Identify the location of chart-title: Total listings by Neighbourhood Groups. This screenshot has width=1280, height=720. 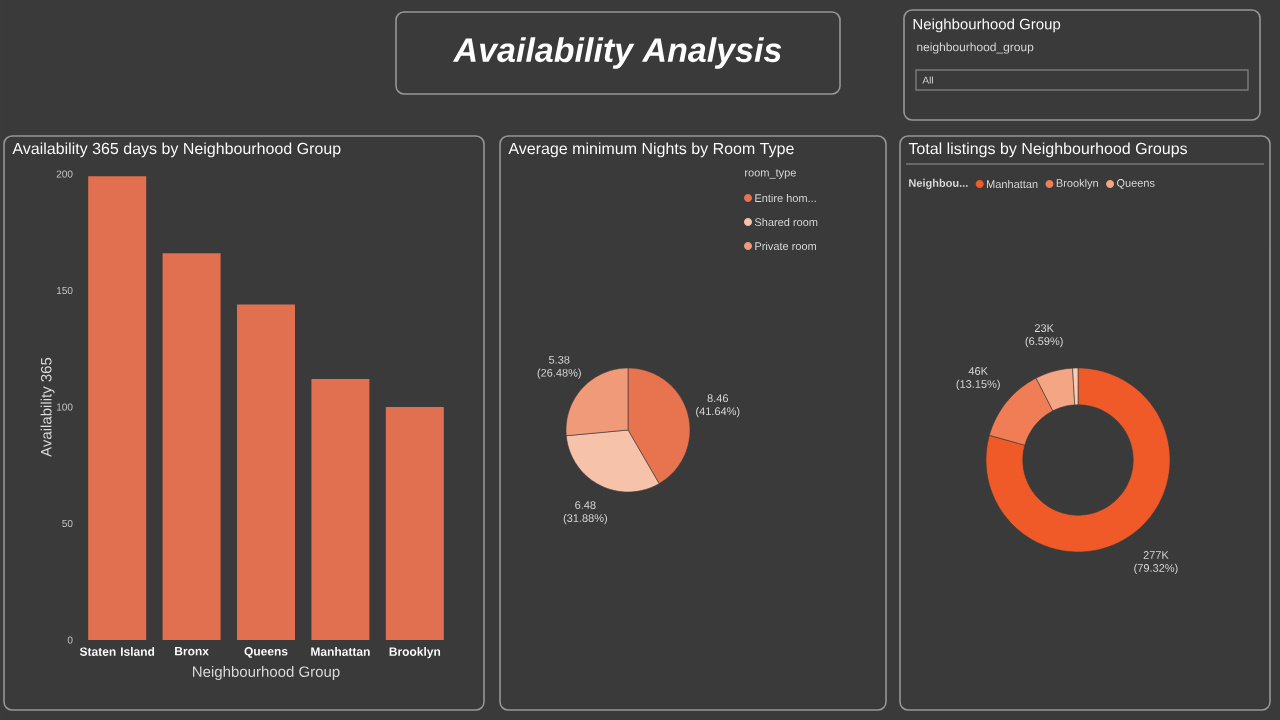
(1048, 150).